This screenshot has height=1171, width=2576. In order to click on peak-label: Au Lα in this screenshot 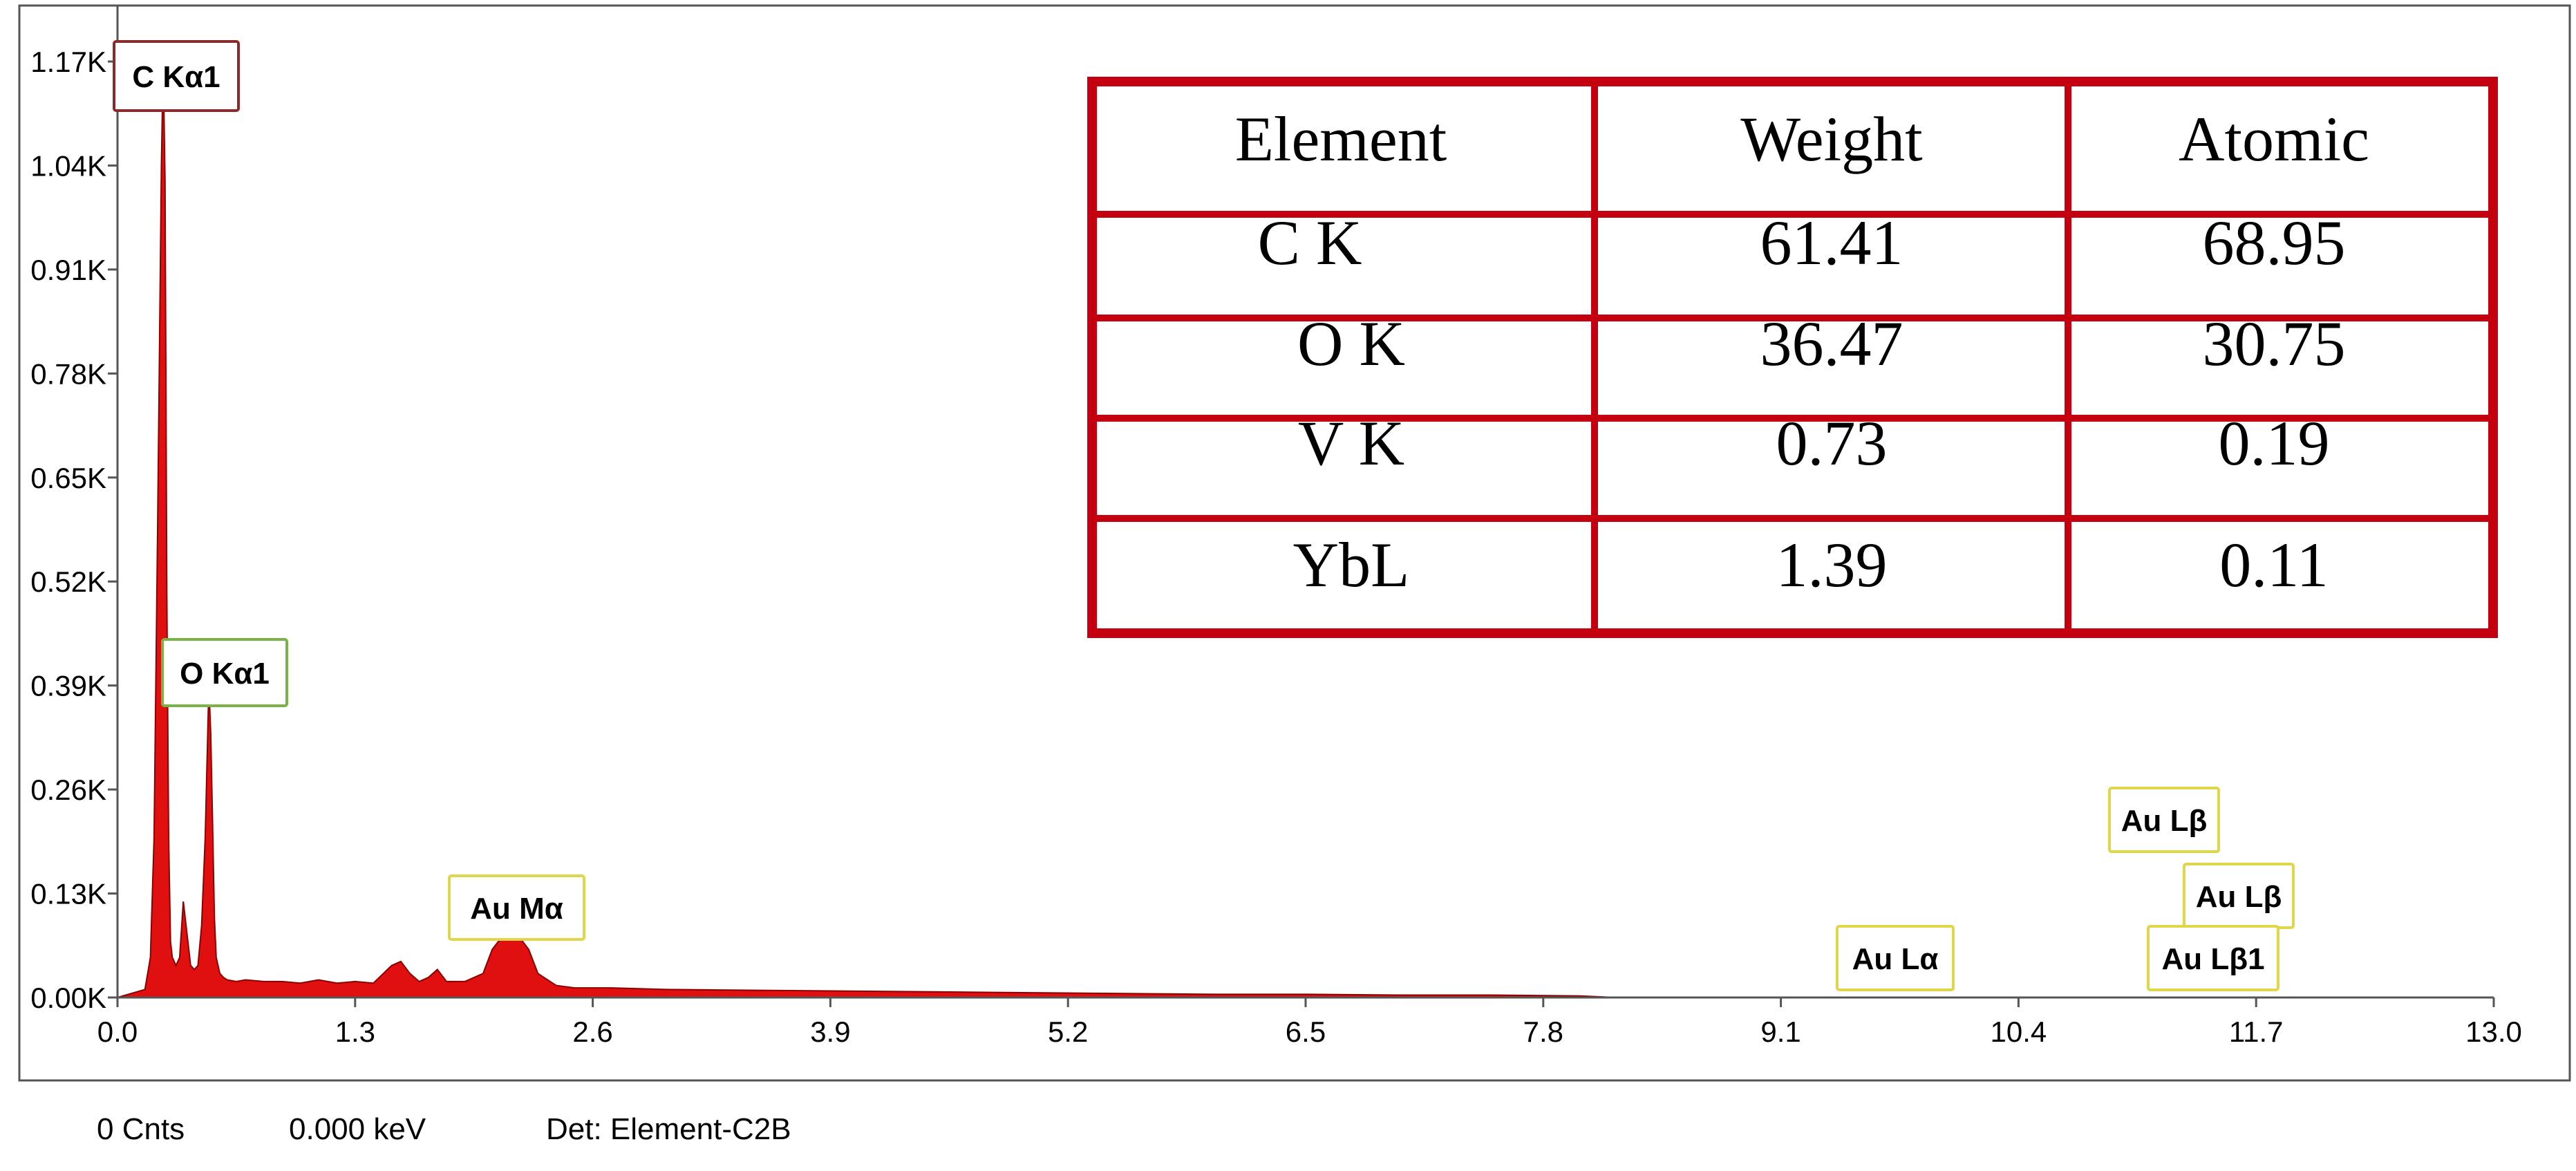, I will do `click(1895, 958)`.